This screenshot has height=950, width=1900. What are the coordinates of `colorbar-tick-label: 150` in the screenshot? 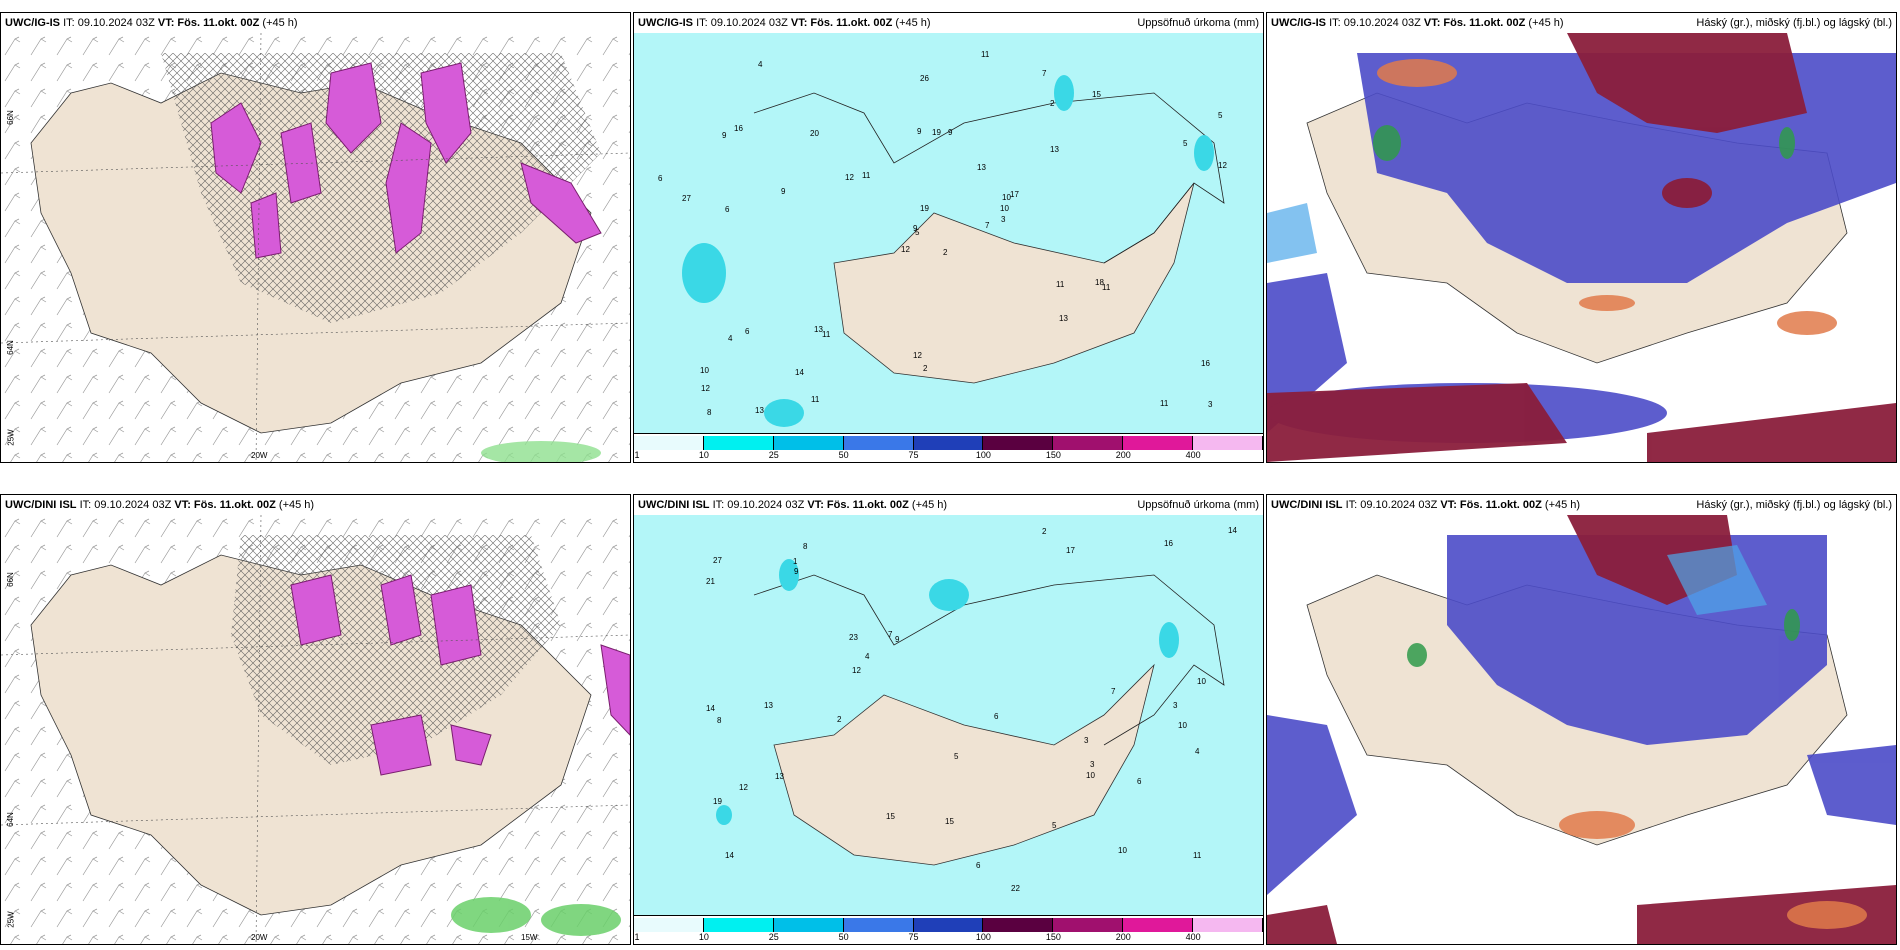 It's located at (1053, 455).